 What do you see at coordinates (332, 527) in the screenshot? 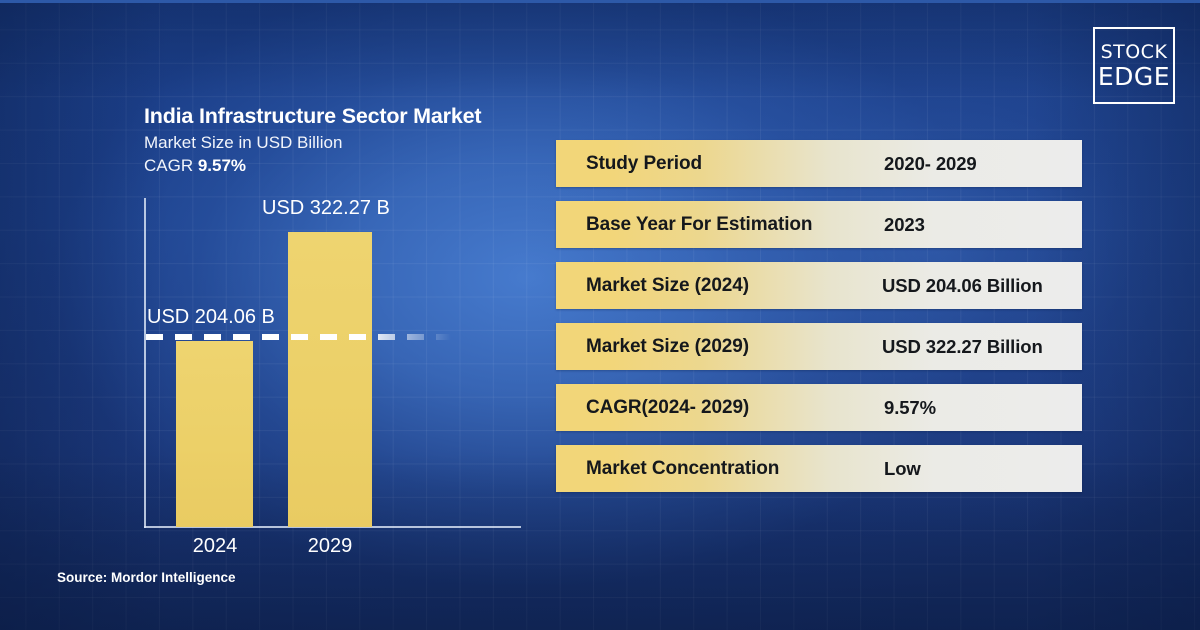
I see `x-axis-line` at bounding box center [332, 527].